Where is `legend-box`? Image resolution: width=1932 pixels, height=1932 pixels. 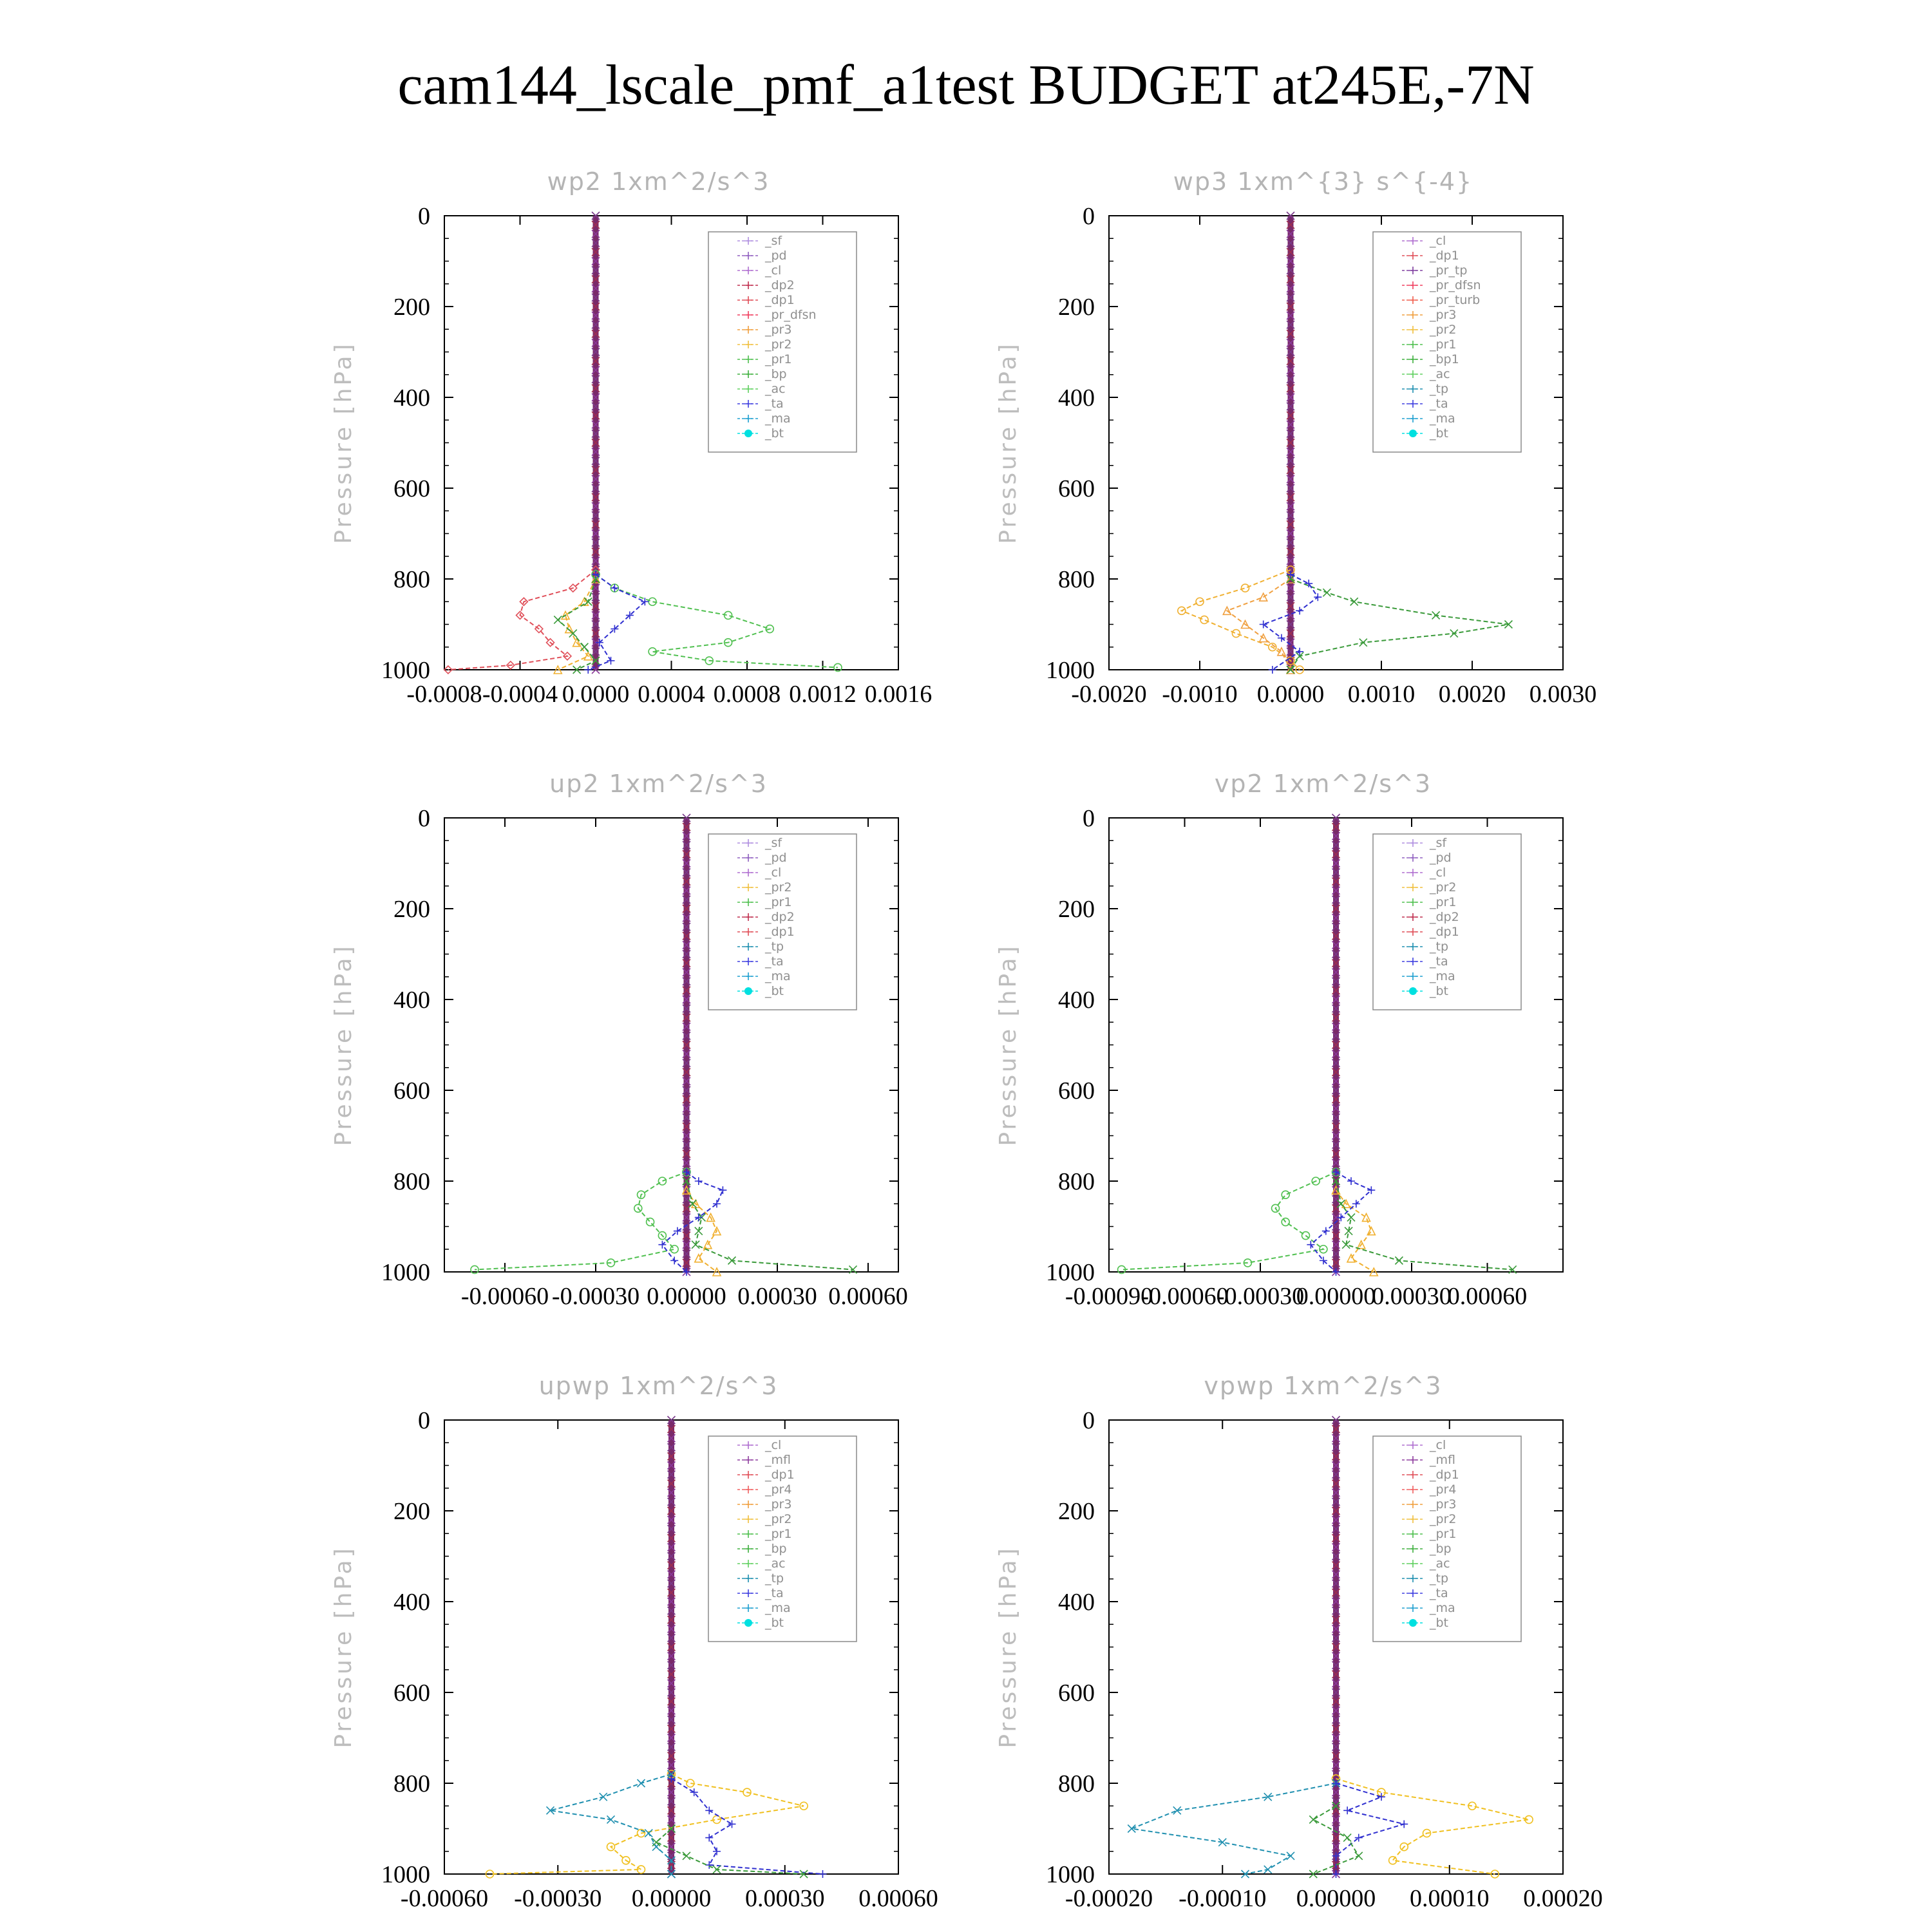 legend-box is located at coordinates (782, 921).